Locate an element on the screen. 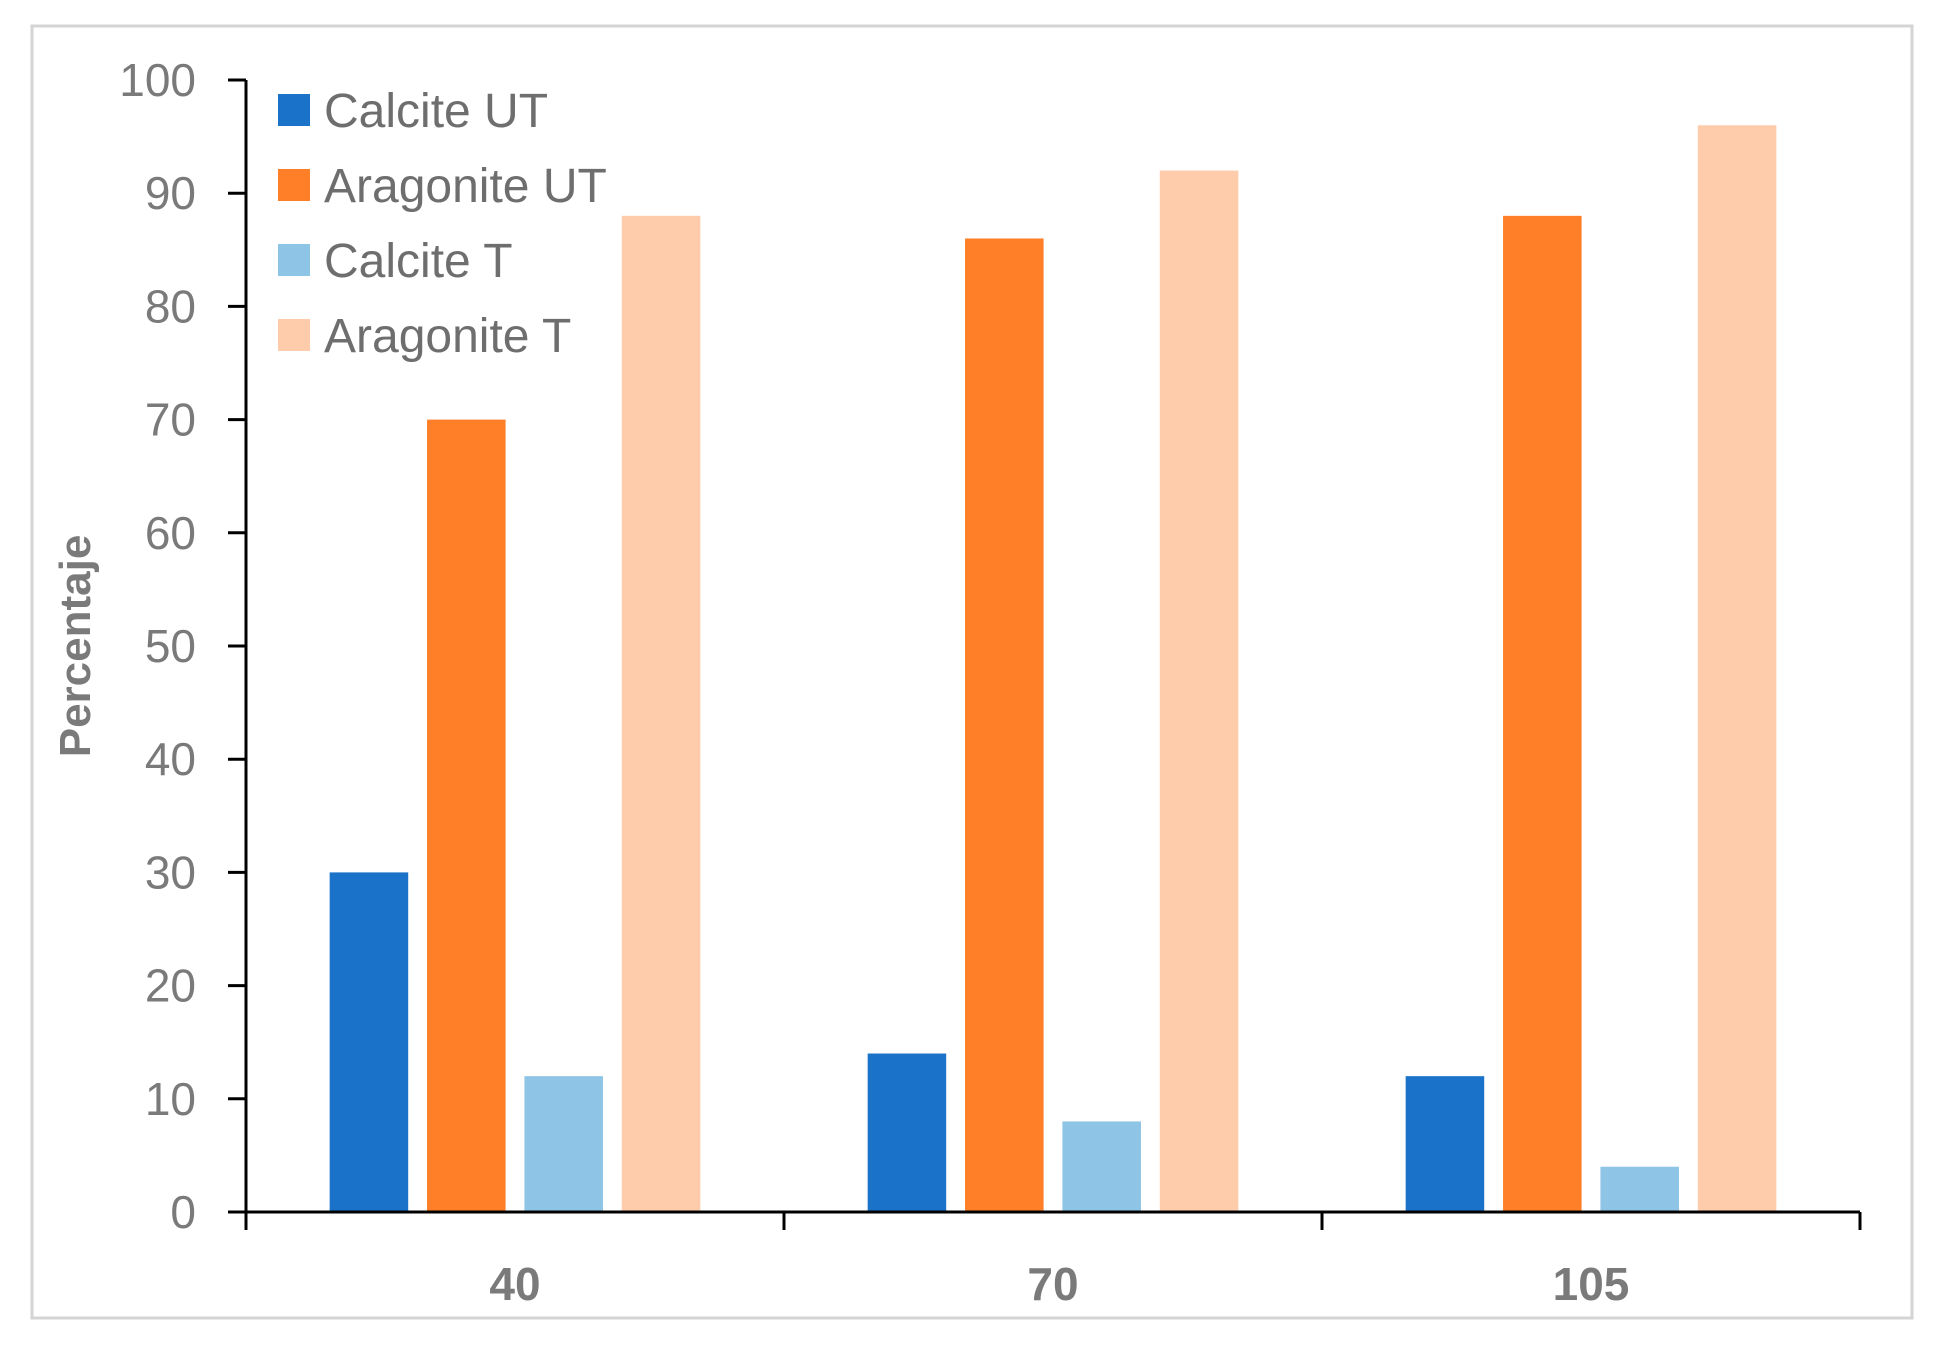 The image size is (1946, 1346). y-tick-label: 80 is located at coordinates (170, 306).